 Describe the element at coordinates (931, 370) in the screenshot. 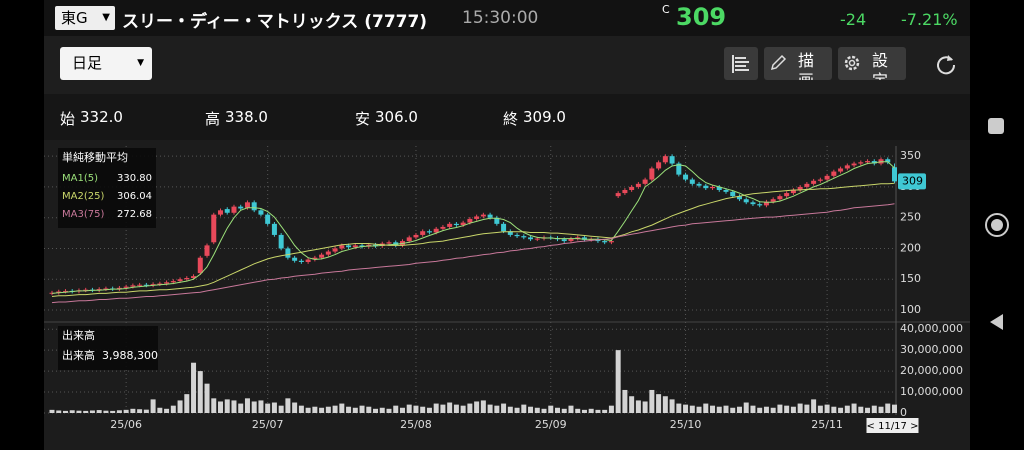

I see `y-tick-label: 20,000,000` at that location.